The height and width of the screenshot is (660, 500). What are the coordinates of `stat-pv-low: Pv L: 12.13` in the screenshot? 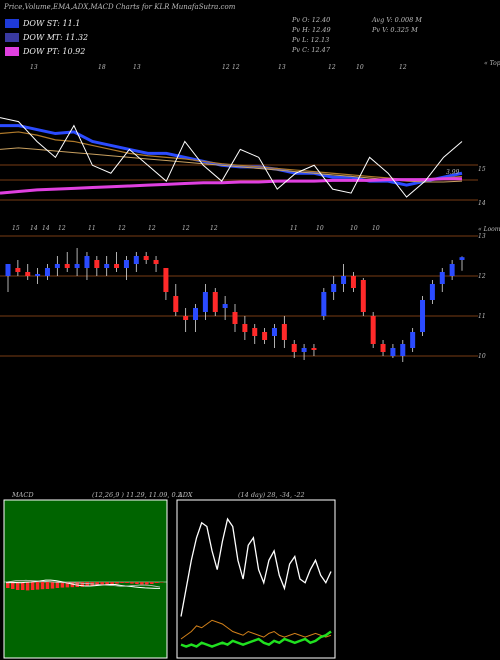 It's located at (311, 40).